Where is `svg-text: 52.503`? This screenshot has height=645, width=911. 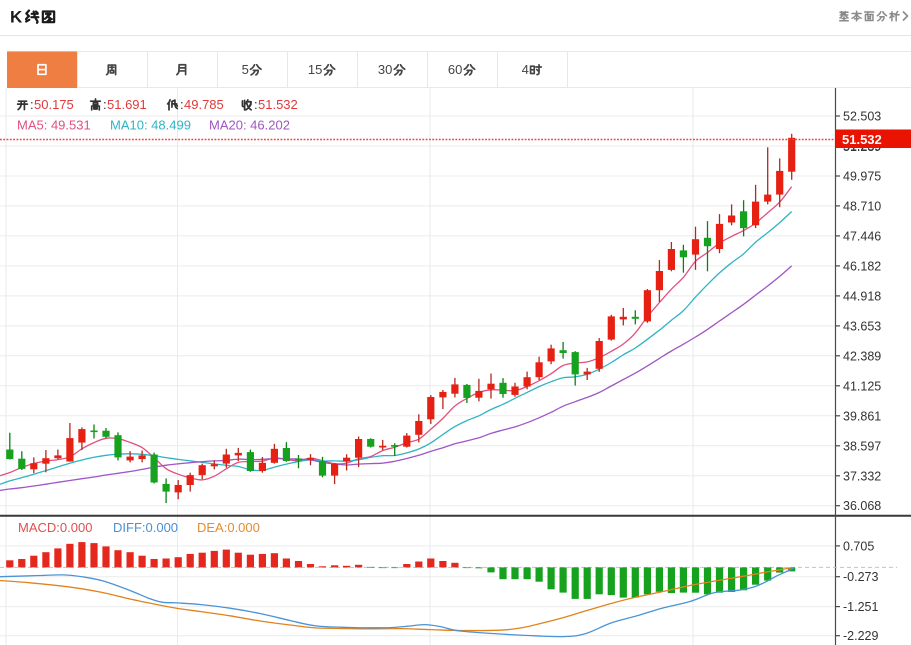
svg-text: 52.503 is located at coordinates (862, 117).